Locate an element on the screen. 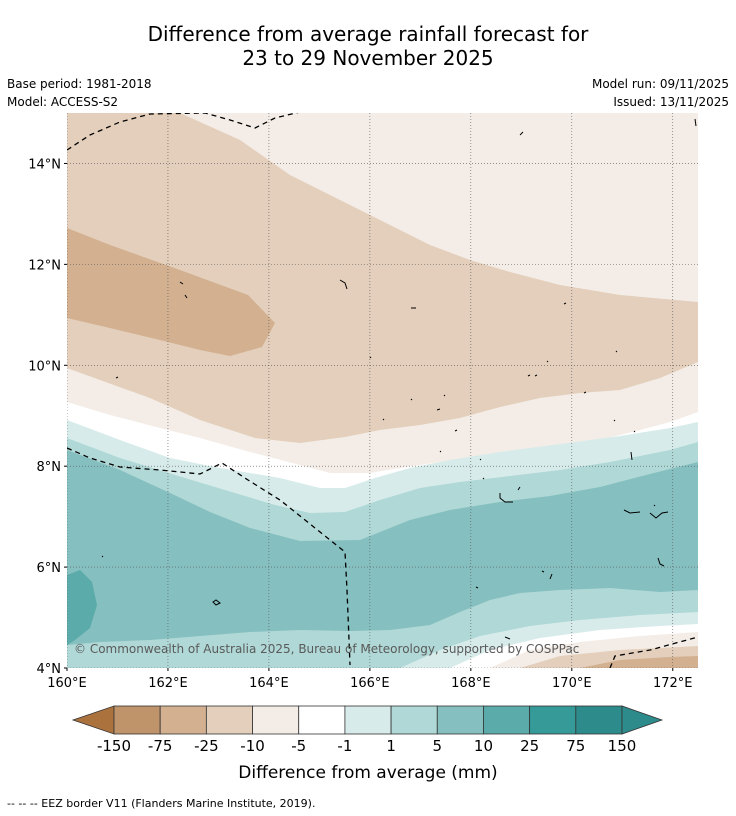 The height and width of the screenshot is (816, 736). issued-date: Issued: 13/11/2025 is located at coordinates (671, 102).